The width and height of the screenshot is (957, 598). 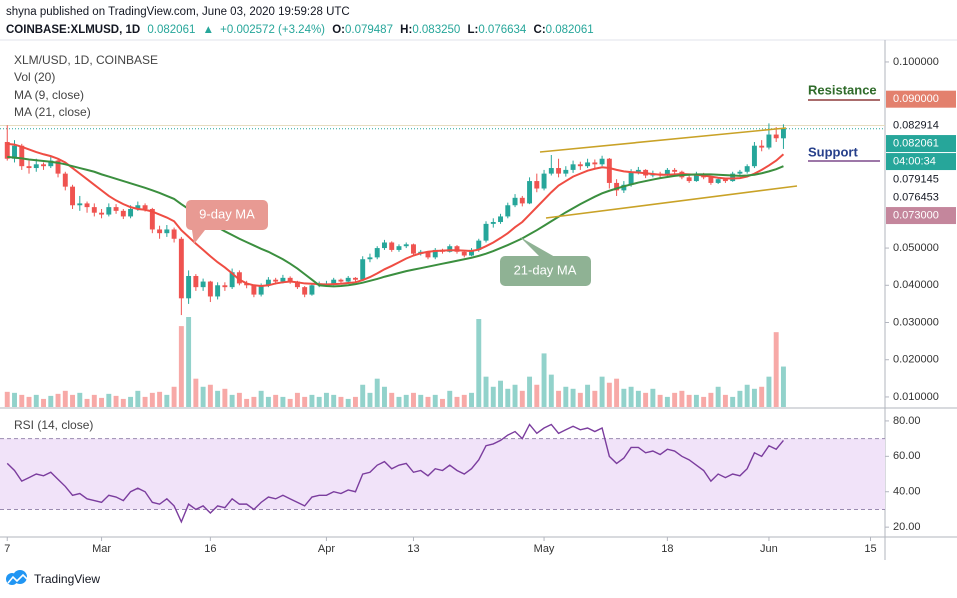 I want to click on ma21-callout, so click(x=545, y=271).